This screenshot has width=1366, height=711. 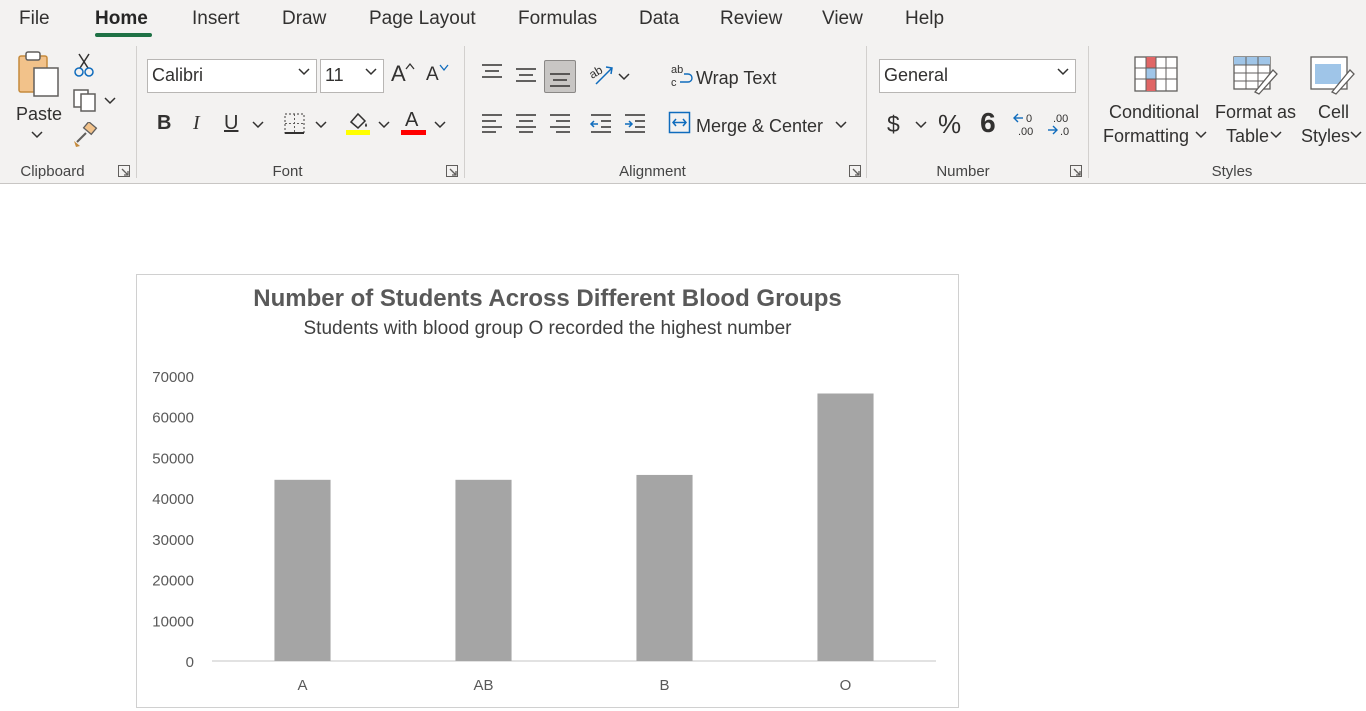 I want to click on conditional-formatting-label: Conditional, so click(x=1154, y=112).